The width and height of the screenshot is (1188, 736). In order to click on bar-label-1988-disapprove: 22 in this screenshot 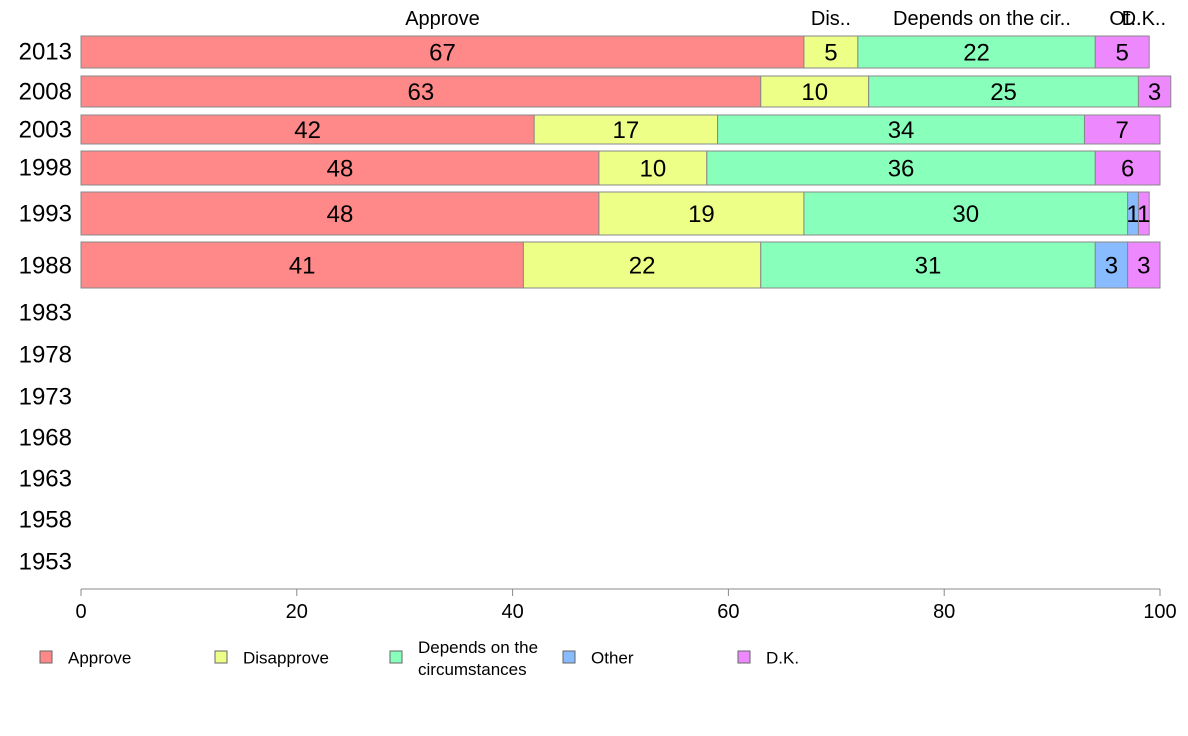, I will do `click(642, 266)`.